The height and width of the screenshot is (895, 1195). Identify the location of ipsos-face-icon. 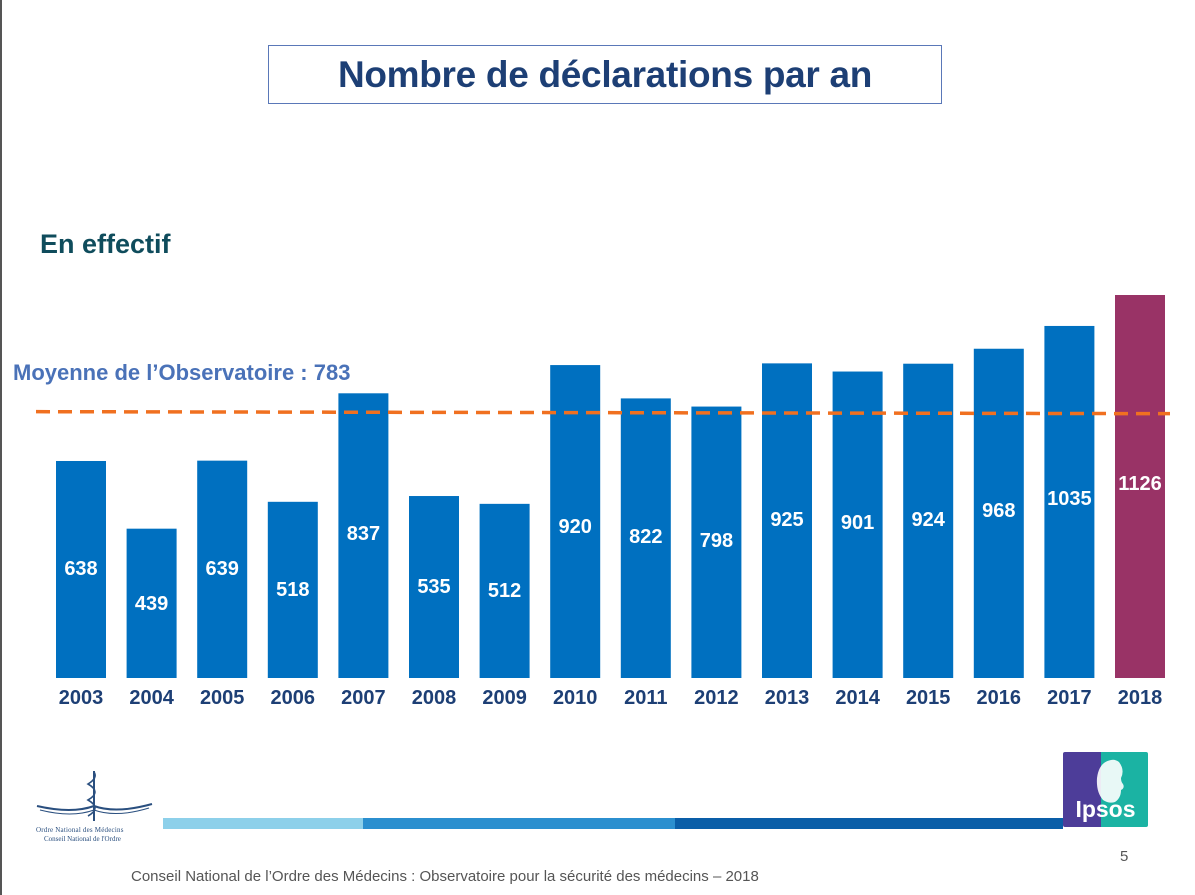
(1110, 781).